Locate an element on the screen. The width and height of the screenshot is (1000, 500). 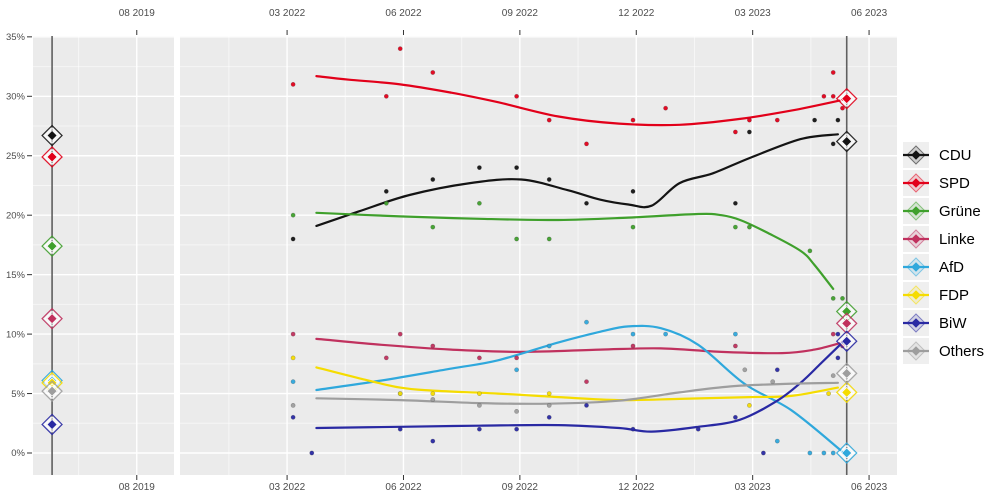
y-tick-label: 25% is located at coordinates (16, 156).